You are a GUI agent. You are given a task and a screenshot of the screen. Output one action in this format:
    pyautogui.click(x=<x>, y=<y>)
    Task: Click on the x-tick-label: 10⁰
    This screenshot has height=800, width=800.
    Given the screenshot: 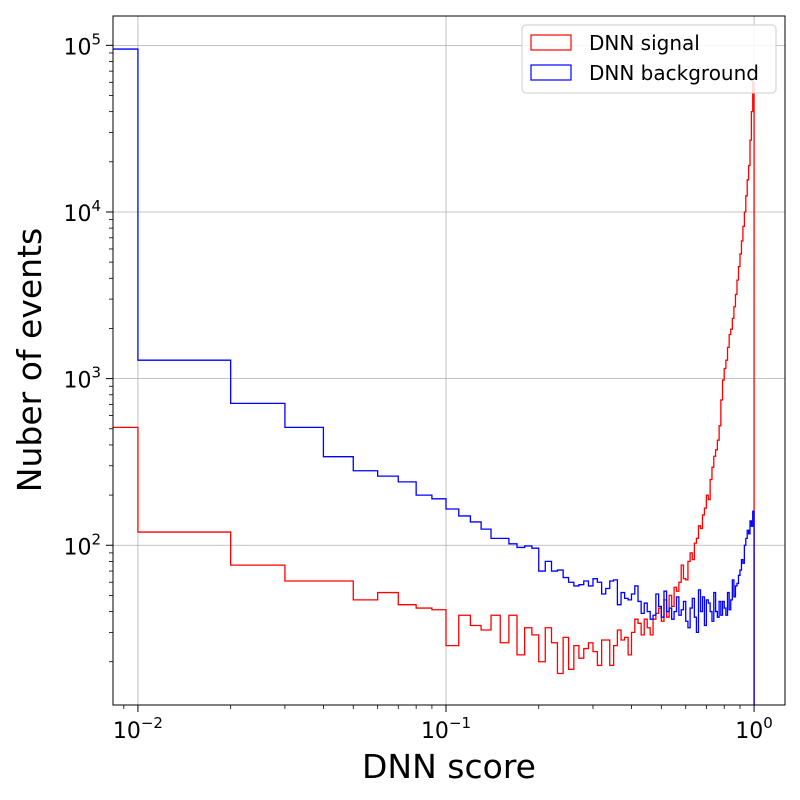 What is the action you would take?
    pyautogui.click(x=754, y=729)
    